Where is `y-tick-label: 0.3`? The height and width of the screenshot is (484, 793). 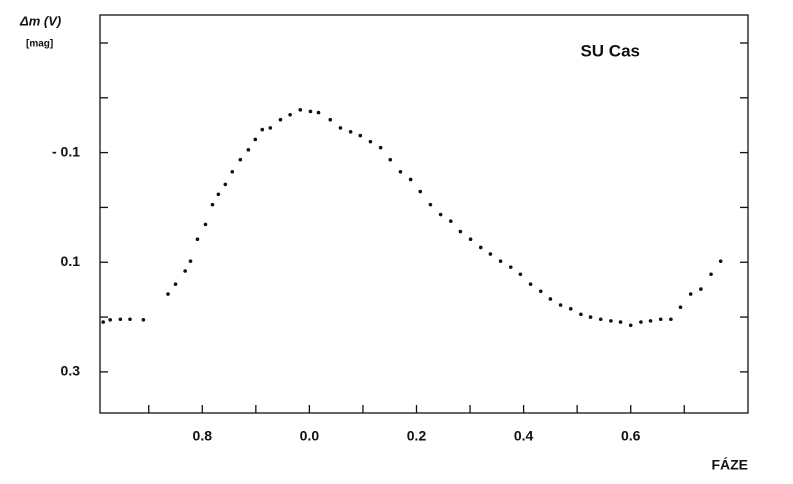 y-tick-label: 0.3 is located at coordinates (71, 371).